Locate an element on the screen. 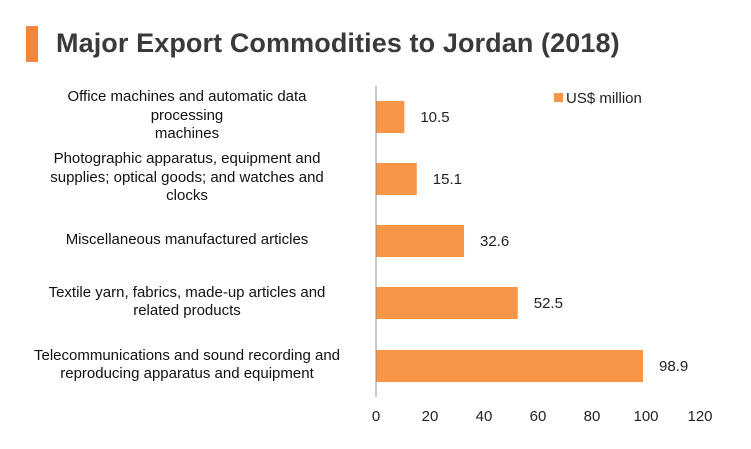 The height and width of the screenshot is (449, 751). title-accent-bar is located at coordinates (32, 44).